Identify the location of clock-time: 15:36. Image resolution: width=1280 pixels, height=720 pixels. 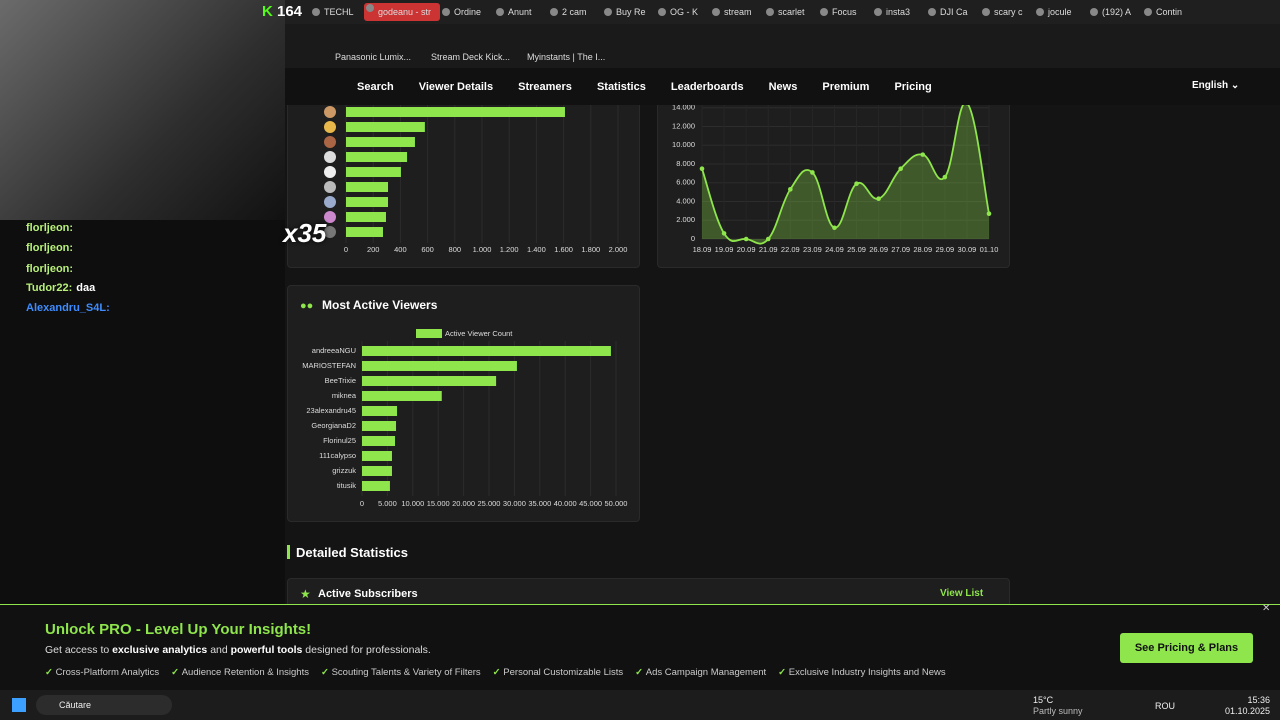
(1258, 700).